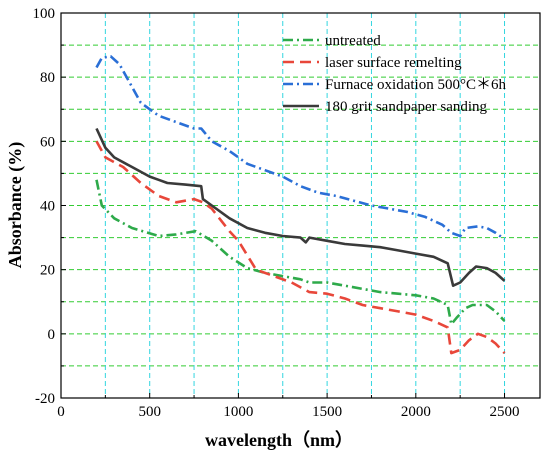 The height and width of the screenshot is (458, 550). I want to click on y-tick-label: -20, so click(45, 399).